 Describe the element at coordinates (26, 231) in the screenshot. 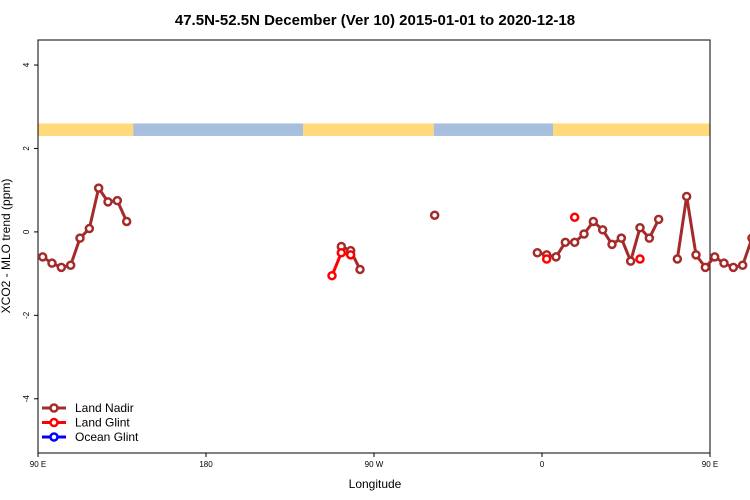

I see `y-tick-label: 0` at that location.